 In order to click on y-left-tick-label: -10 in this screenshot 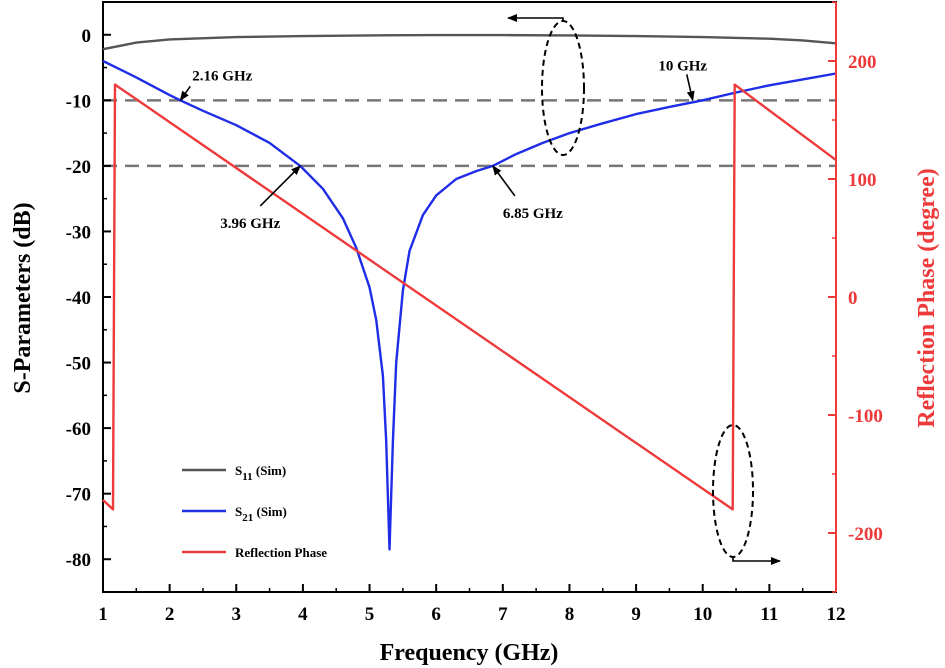, I will do `click(78, 101)`.